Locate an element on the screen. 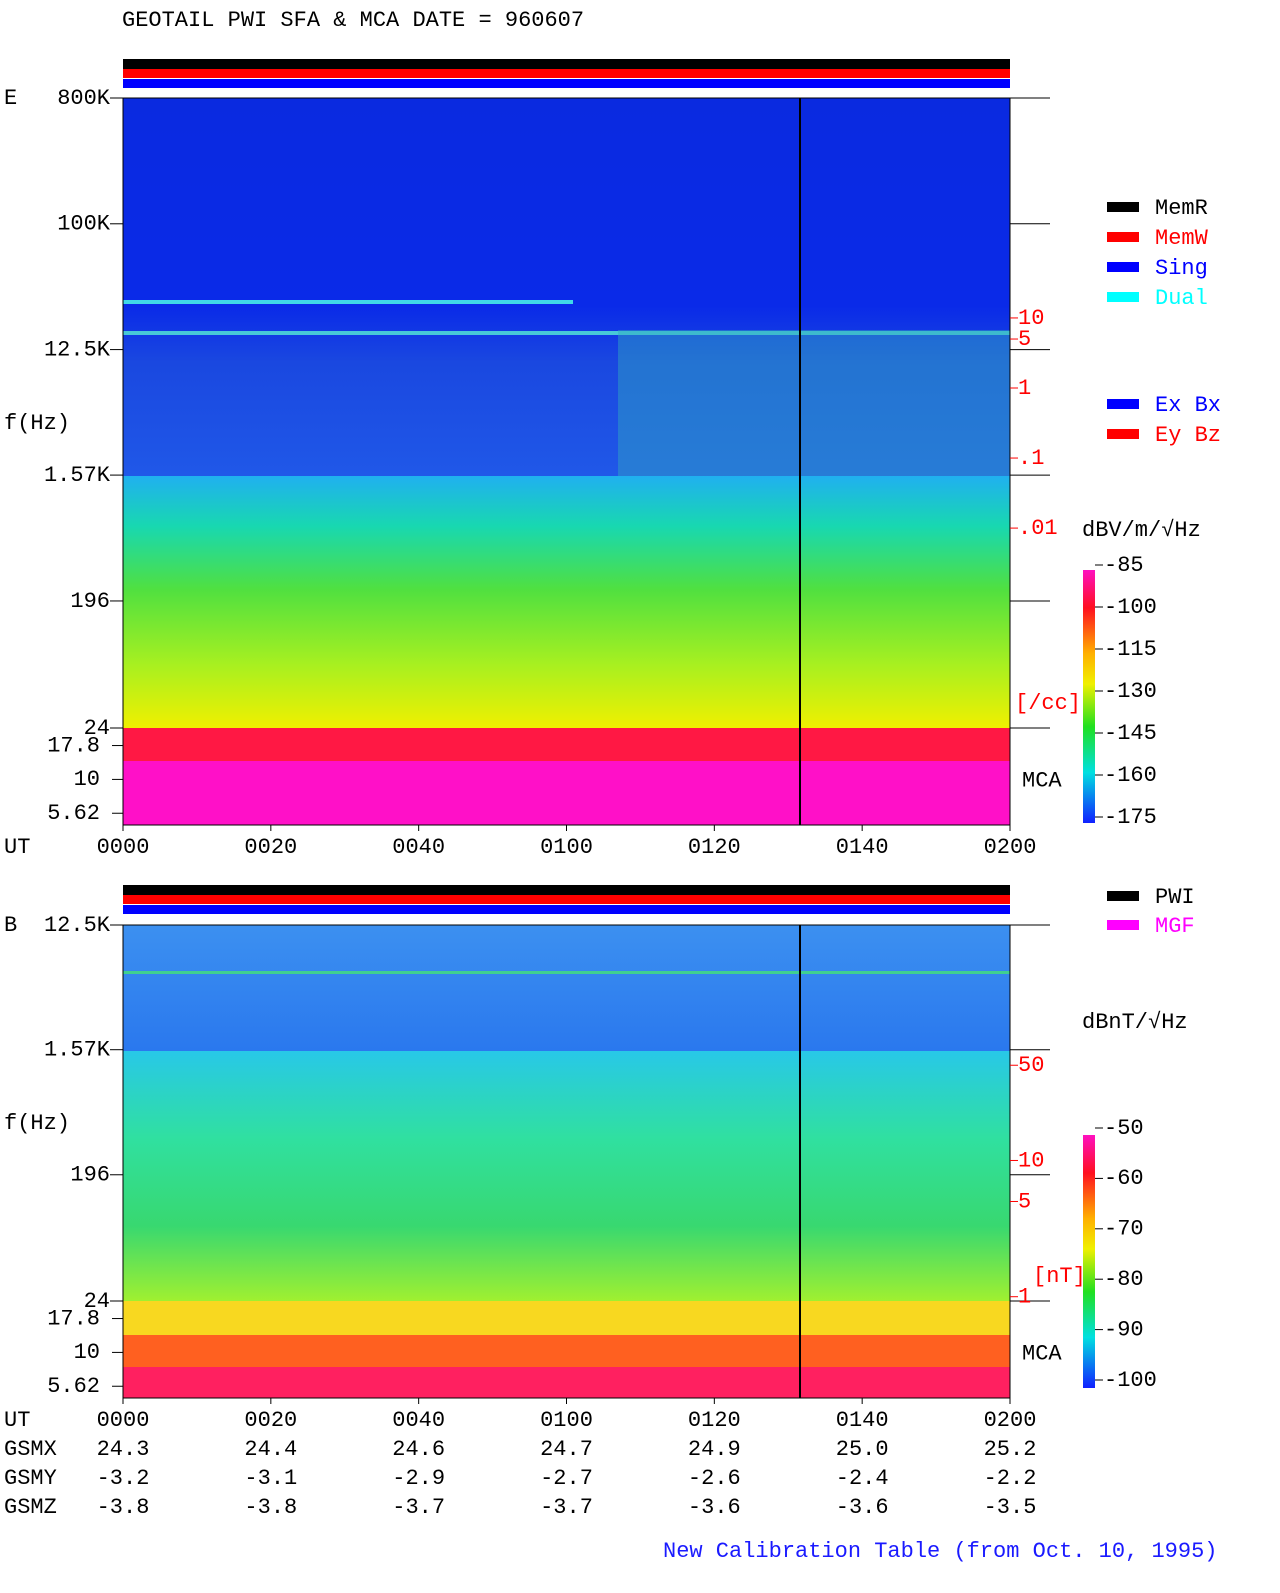  y-tick-label: 12.5K is located at coordinates (77, 349).